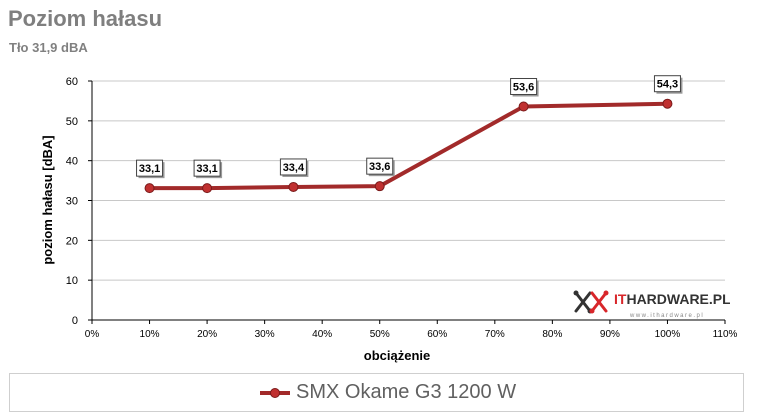  What do you see at coordinates (72, 82) in the screenshot?
I see `y-tick-label: 60` at bounding box center [72, 82].